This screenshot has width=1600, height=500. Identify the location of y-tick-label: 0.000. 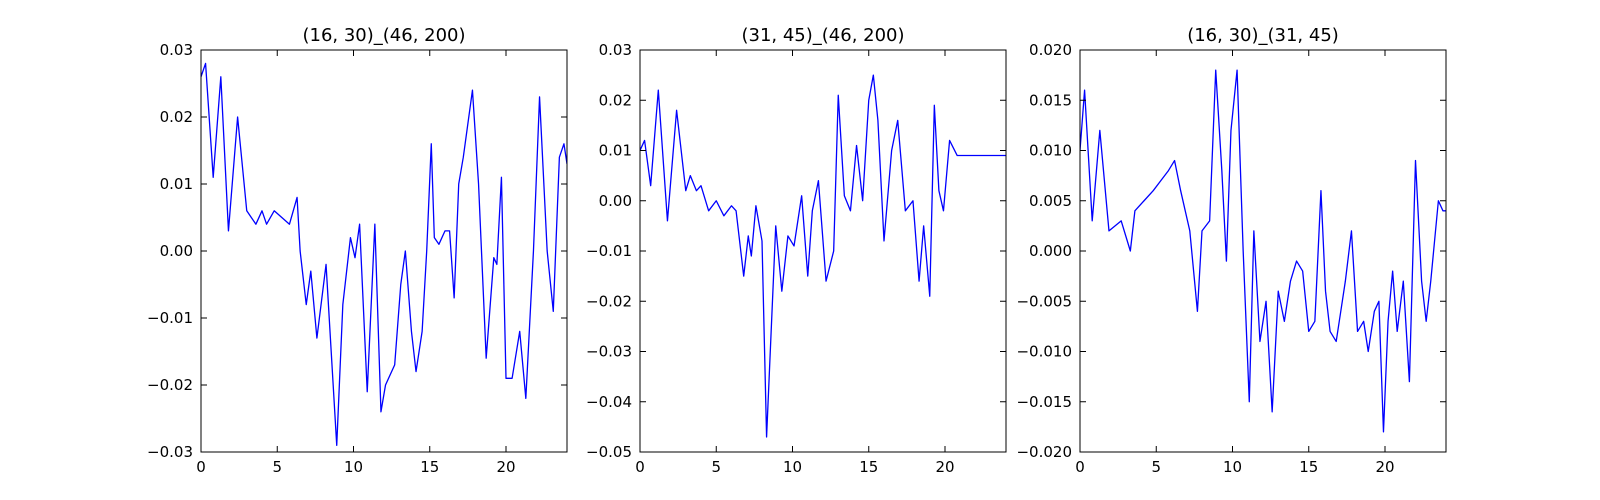
(1050, 251).